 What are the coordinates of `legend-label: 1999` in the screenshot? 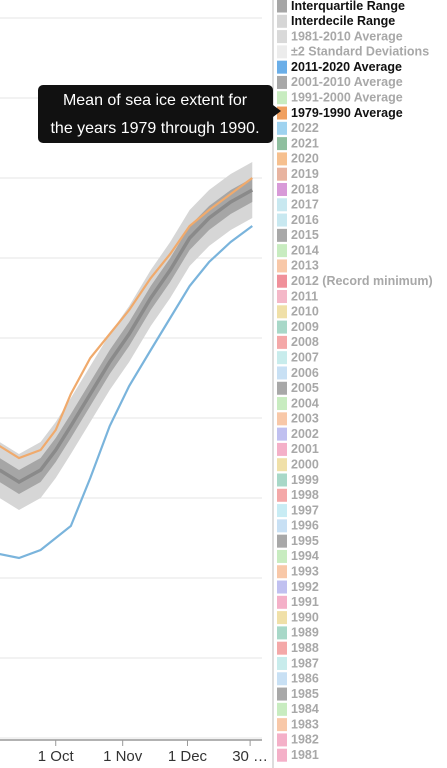 It's located at (305, 480).